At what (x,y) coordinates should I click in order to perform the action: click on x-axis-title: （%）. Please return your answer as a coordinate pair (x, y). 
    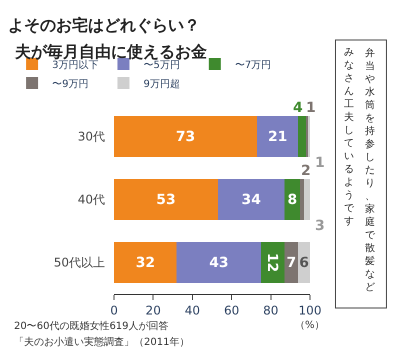
    Looking at the image, I should click on (310, 325).